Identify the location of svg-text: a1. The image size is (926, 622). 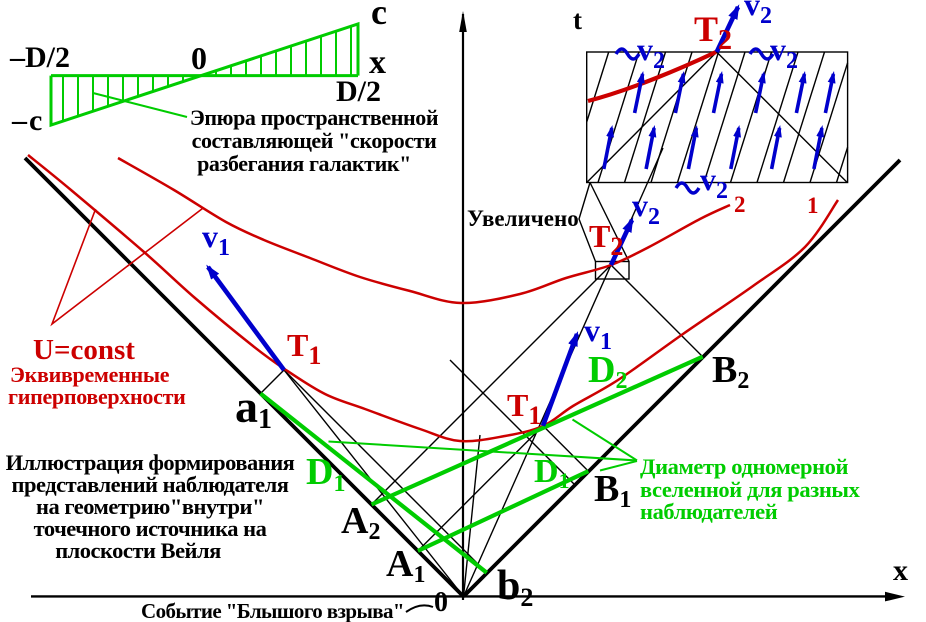
(253, 408).